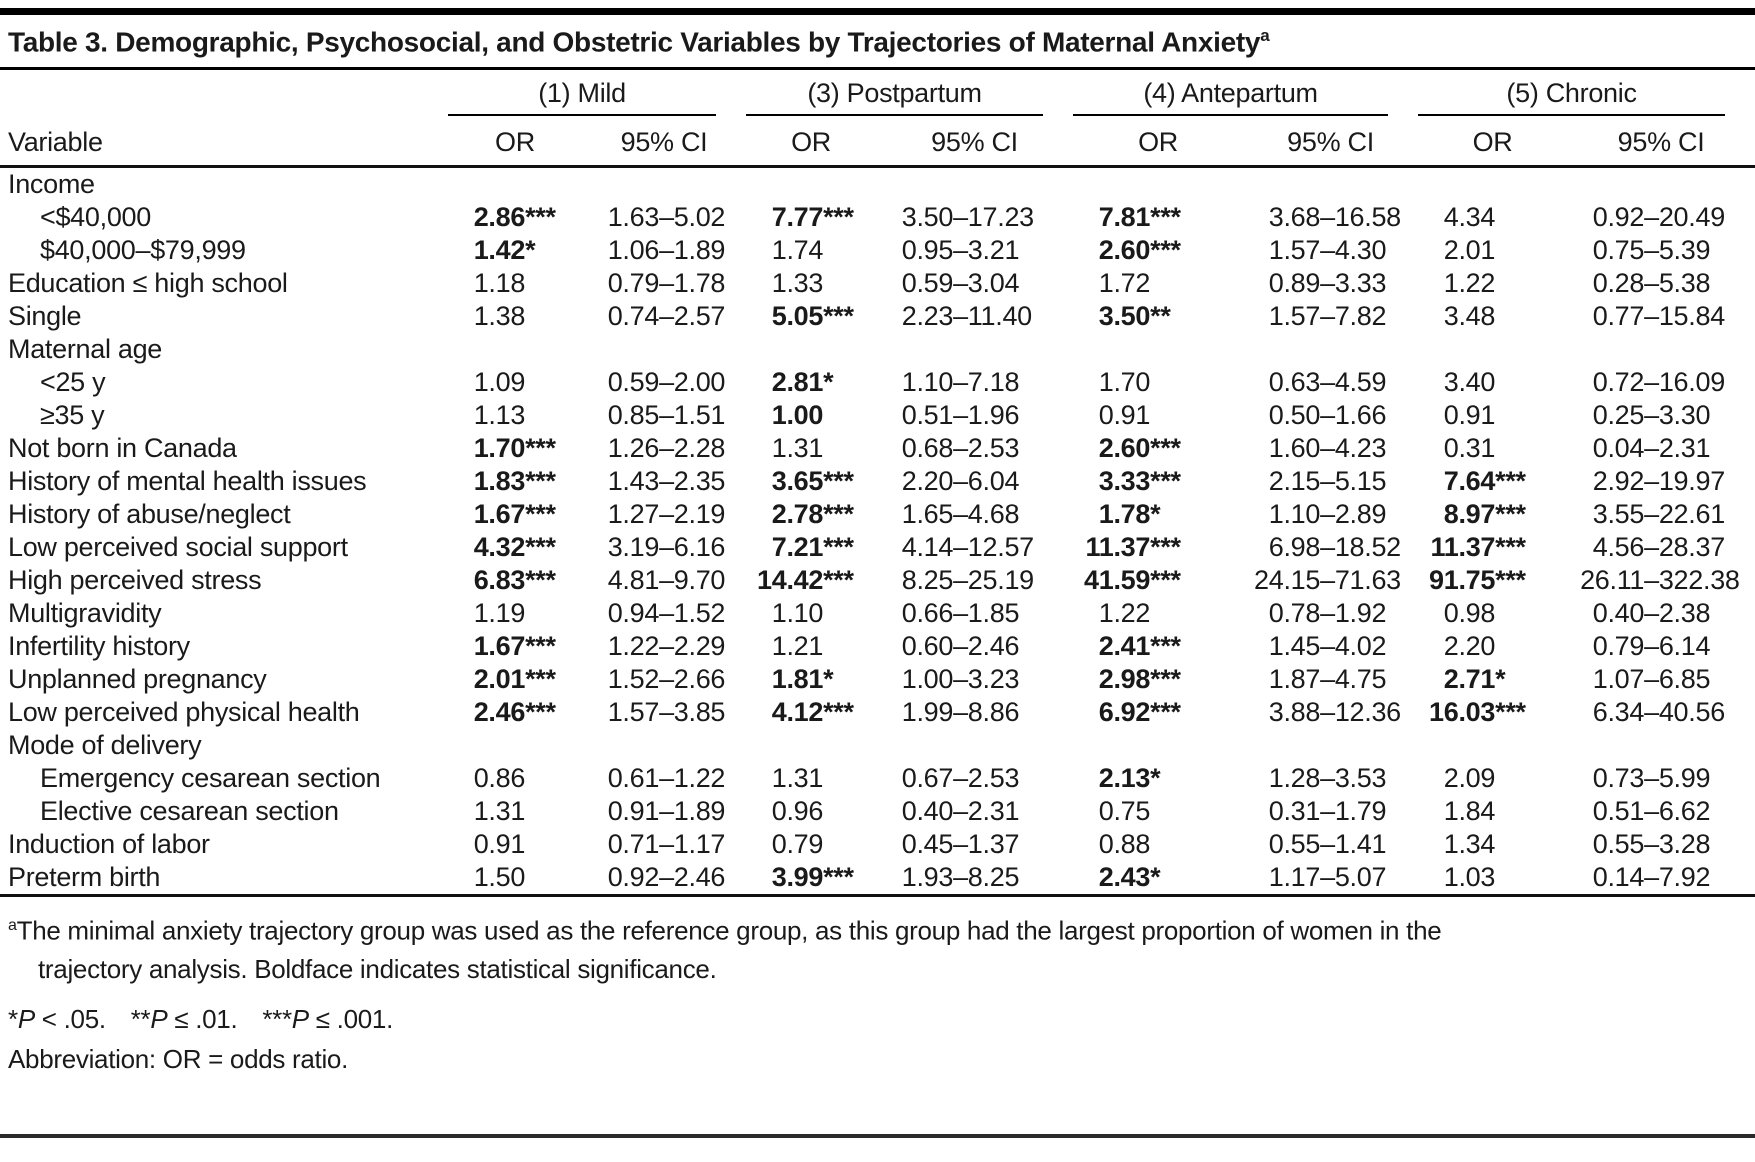 The width and height of the screenshot is (1755, 1162). Describe the element at coordinates (1124, 283) in the screenshot. I see `value-number: 1.72` at that location.